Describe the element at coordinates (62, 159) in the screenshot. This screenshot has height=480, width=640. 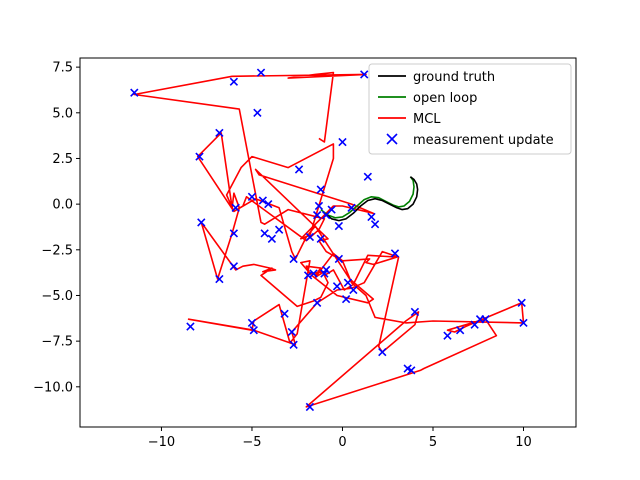
I see `y-tick-label: 2.5` at that location.